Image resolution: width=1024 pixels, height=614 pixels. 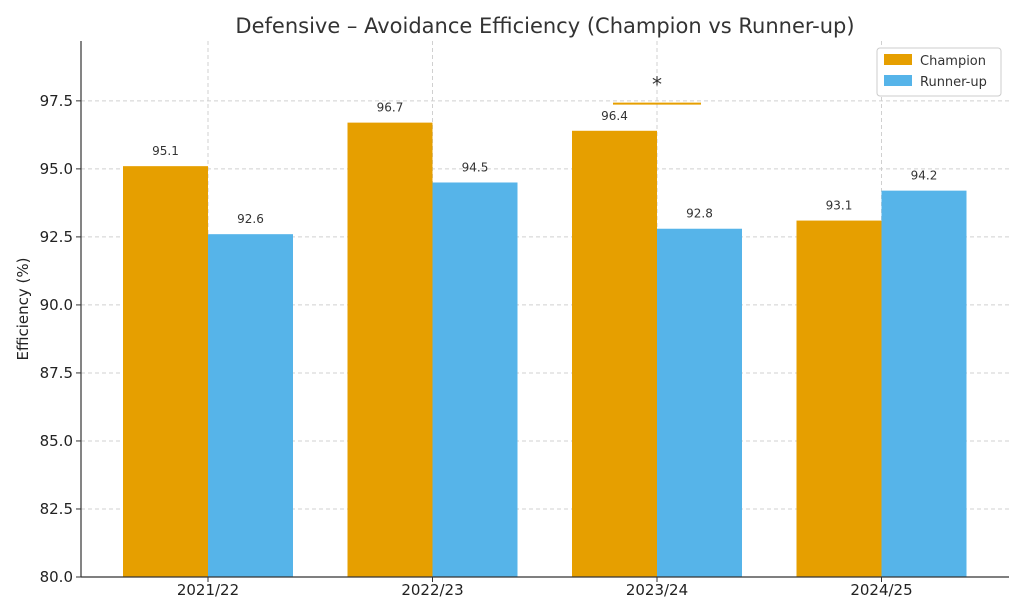 What do you see at coordinates (56, 305) in the screenshot?
I see `y-tick-label: 90.0` at bounding box center [56, 305].